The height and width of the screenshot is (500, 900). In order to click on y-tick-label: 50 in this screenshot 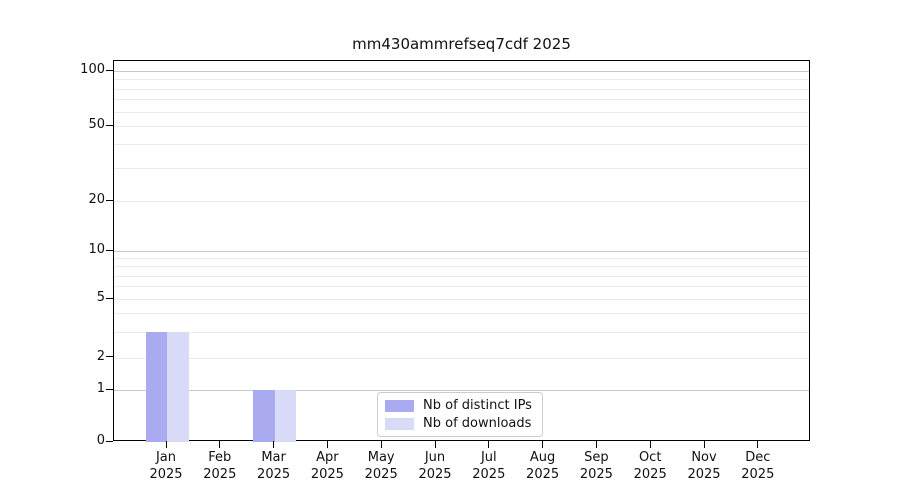, I will do `click(96, 124)`.